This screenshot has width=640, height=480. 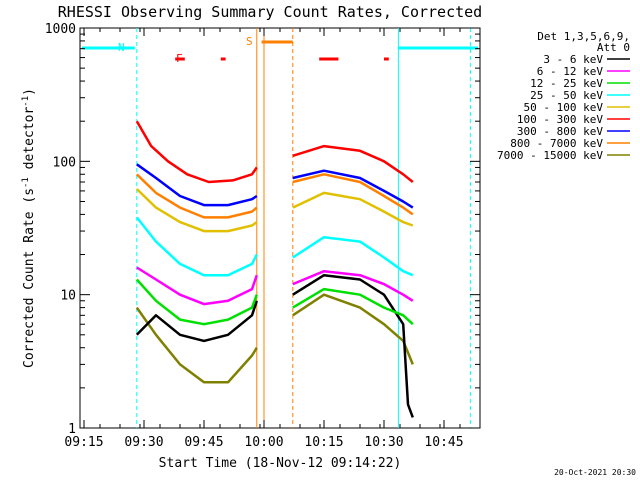 What do you see at coordinates (68, 296) in the screenshot?
I see `y-tick-label: 10` at bounding box center [68, 296].